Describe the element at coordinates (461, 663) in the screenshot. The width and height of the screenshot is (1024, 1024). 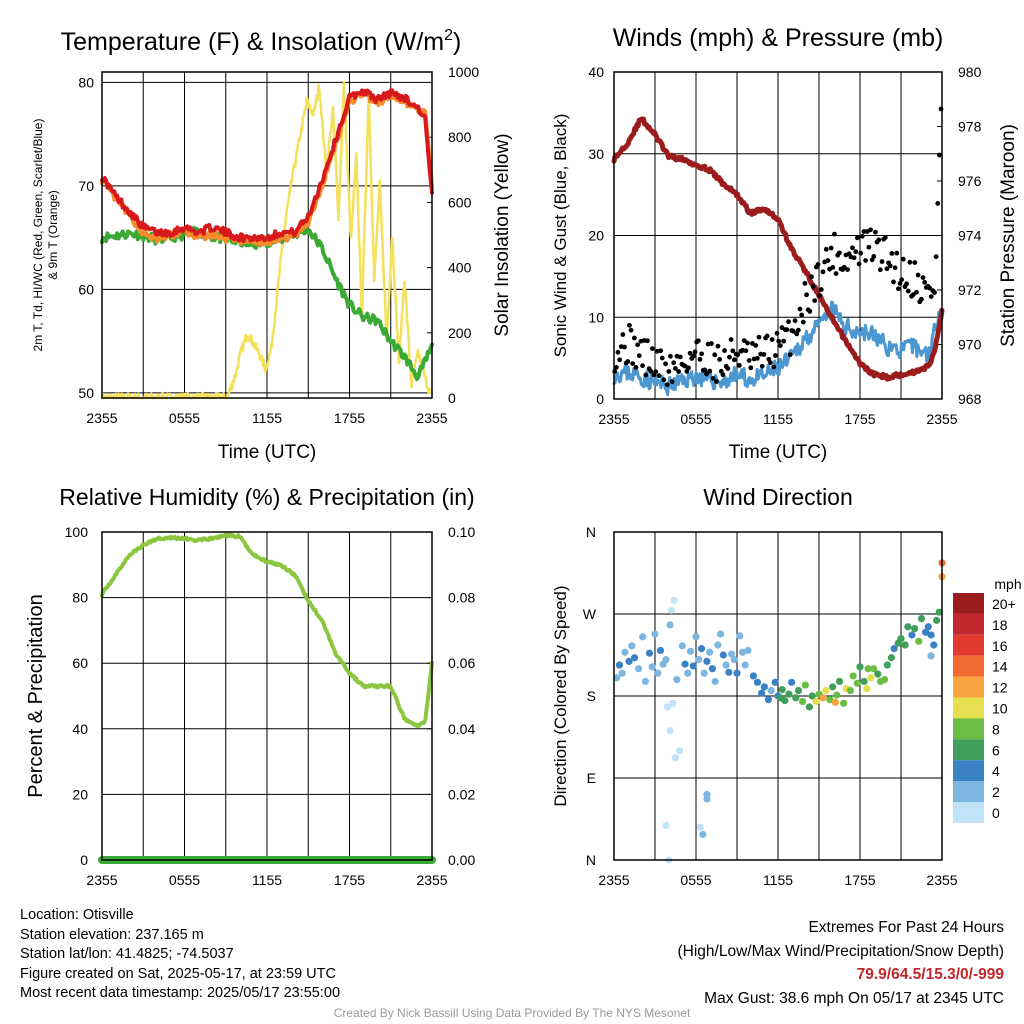
I see `y-tick-label-right: 0.06` at that location.